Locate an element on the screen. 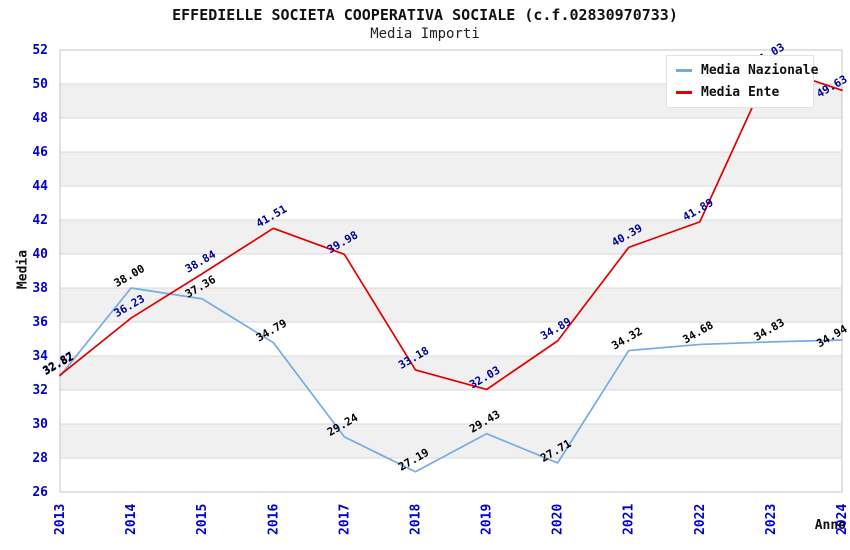 The image size is (850, 550). svg-text: 52 is located at coordinates (40, 50).